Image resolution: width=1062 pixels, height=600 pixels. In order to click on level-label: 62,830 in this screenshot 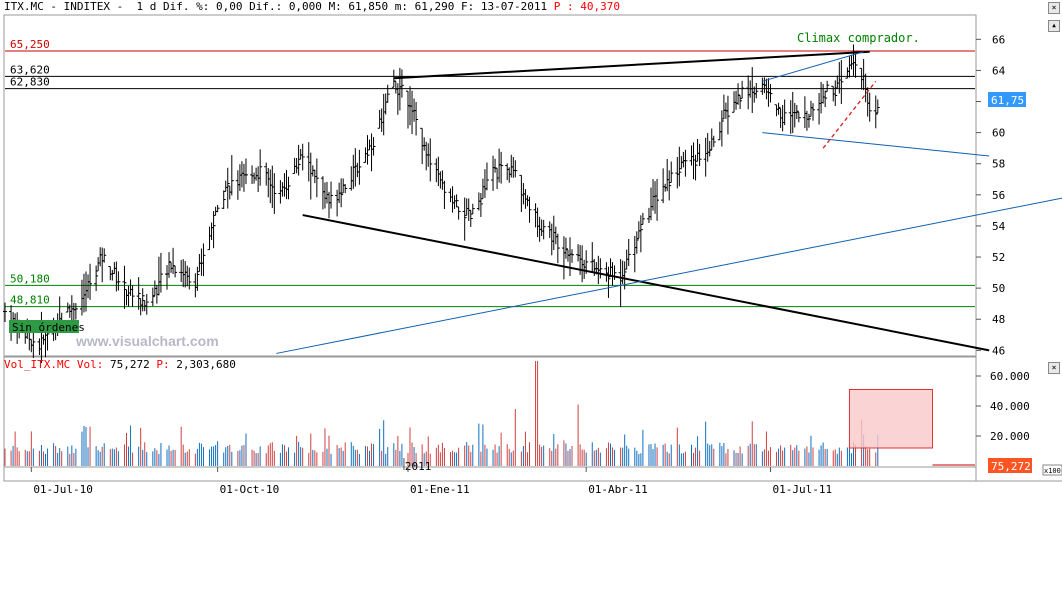, I will do `click(30, 82)`.